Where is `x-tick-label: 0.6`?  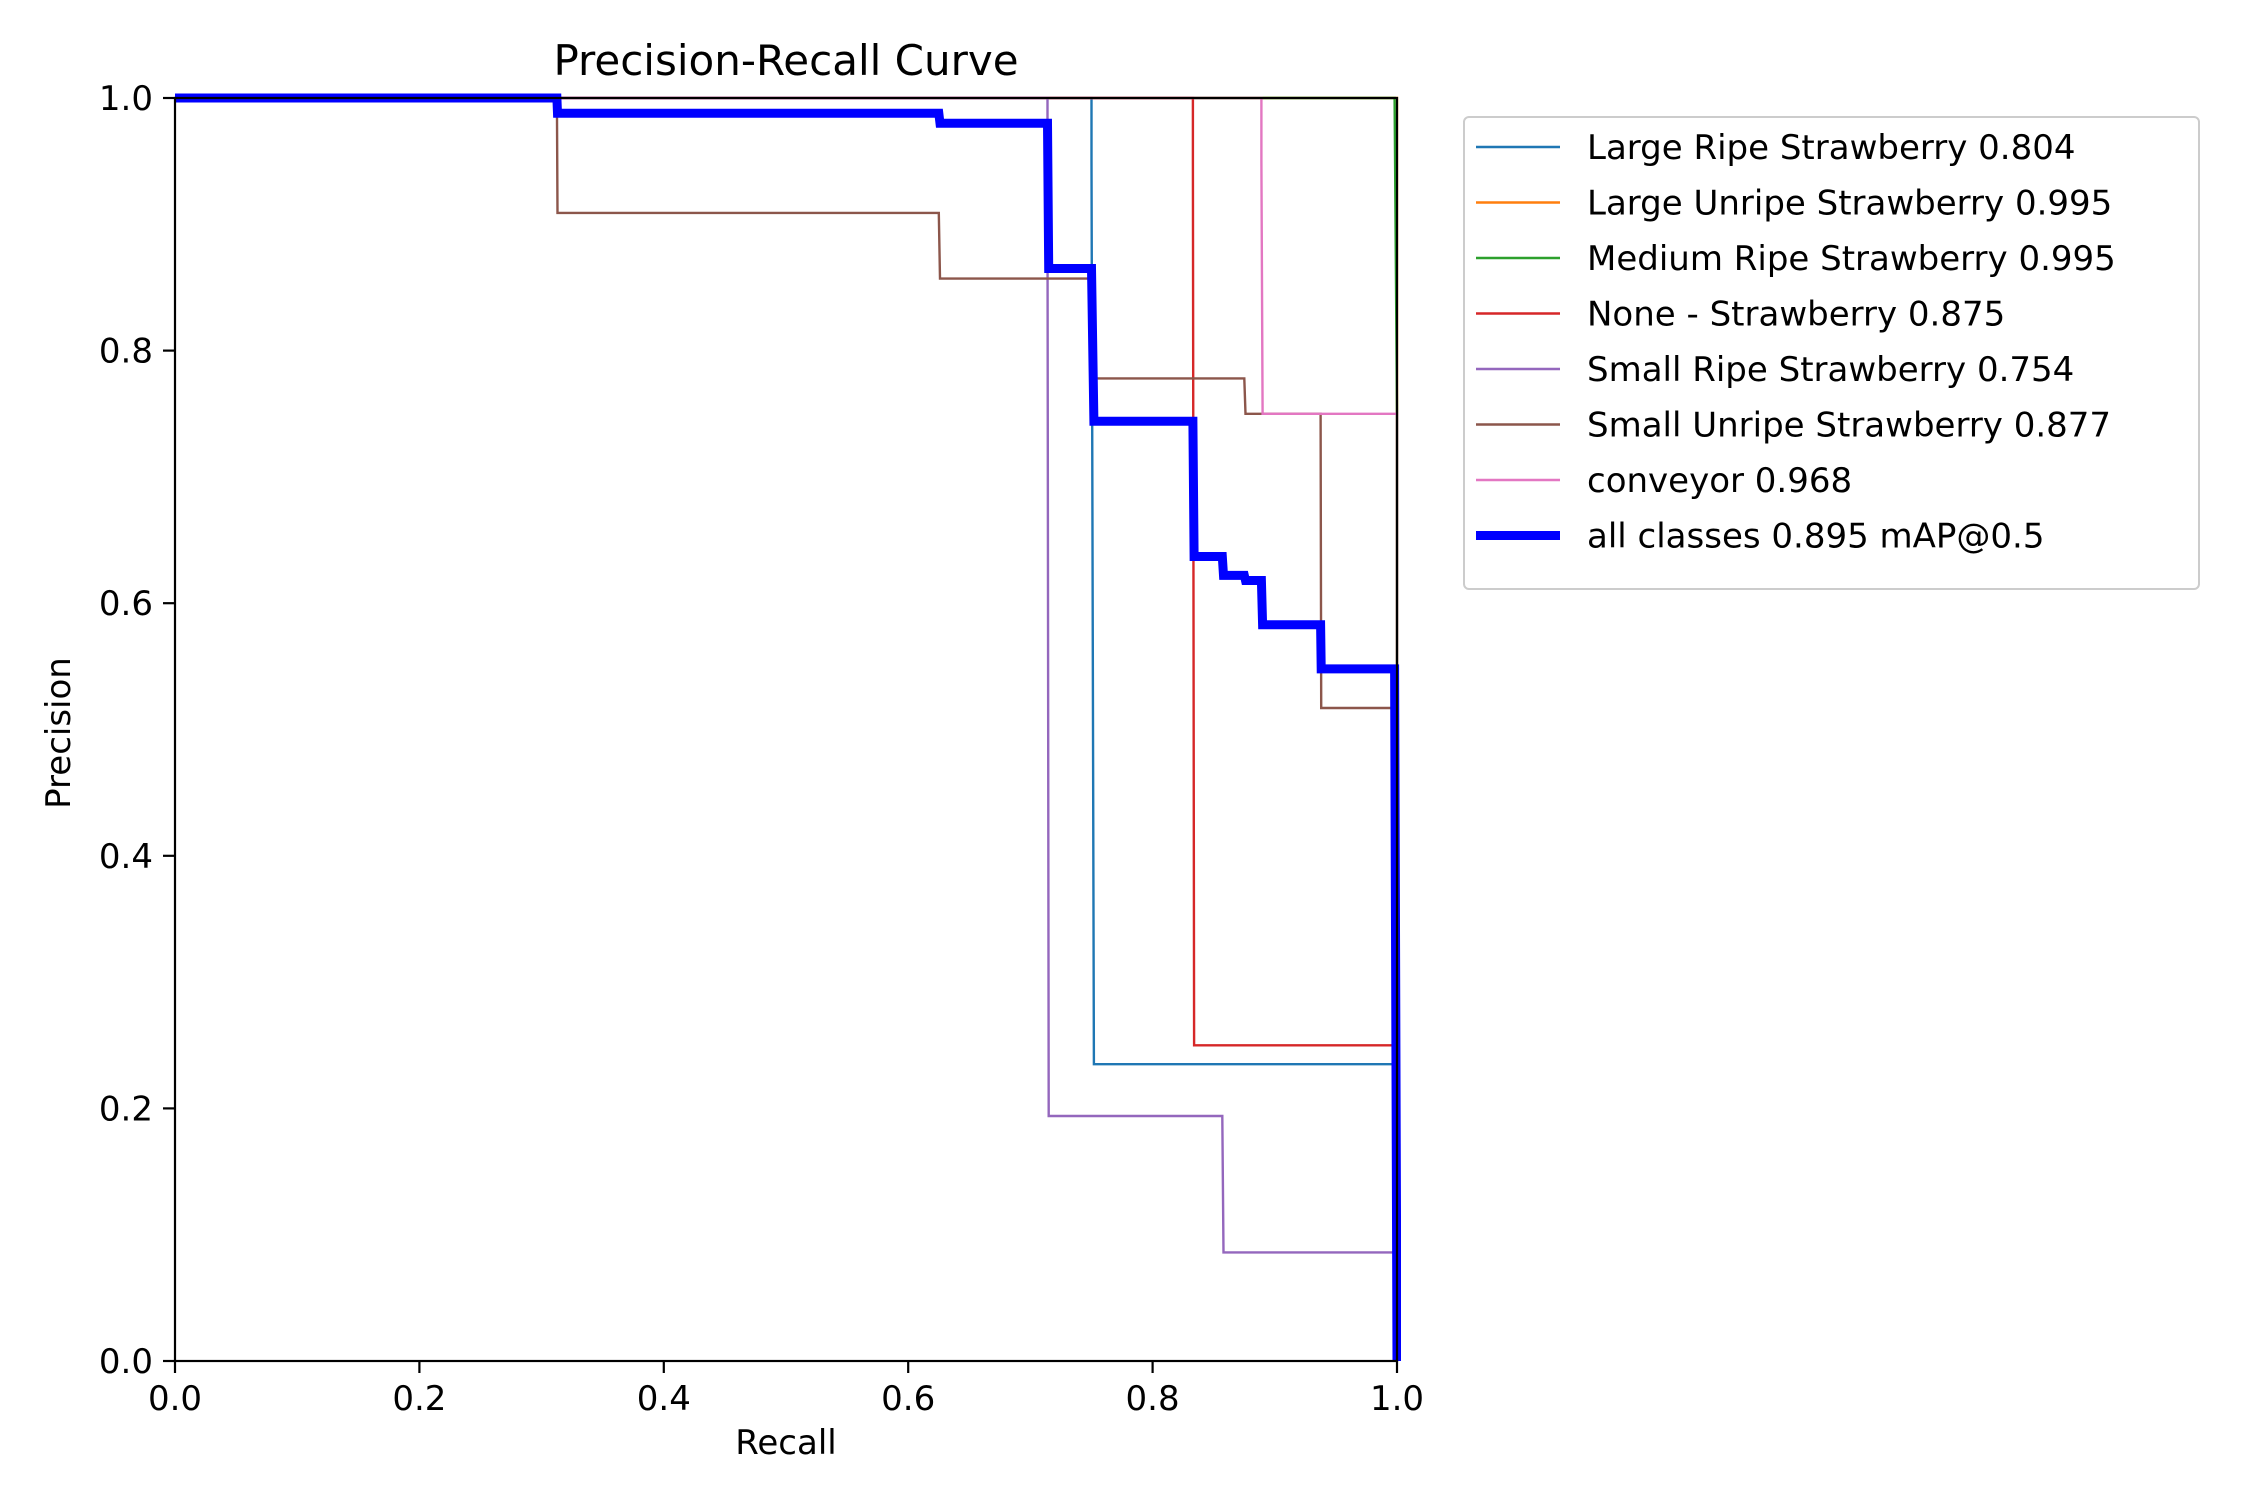 x-tick-label: 0.6 is located at coordinates (908, 1399).